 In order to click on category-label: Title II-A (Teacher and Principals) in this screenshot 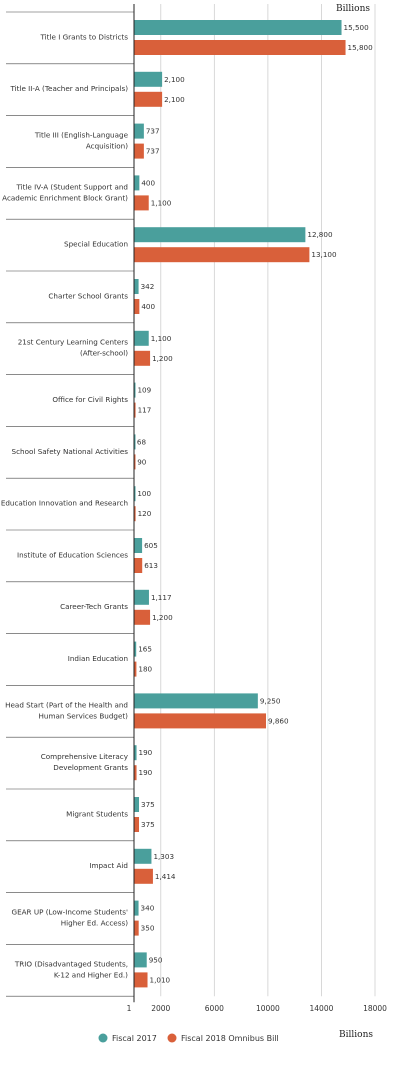, I will do `click(68, 88)`.